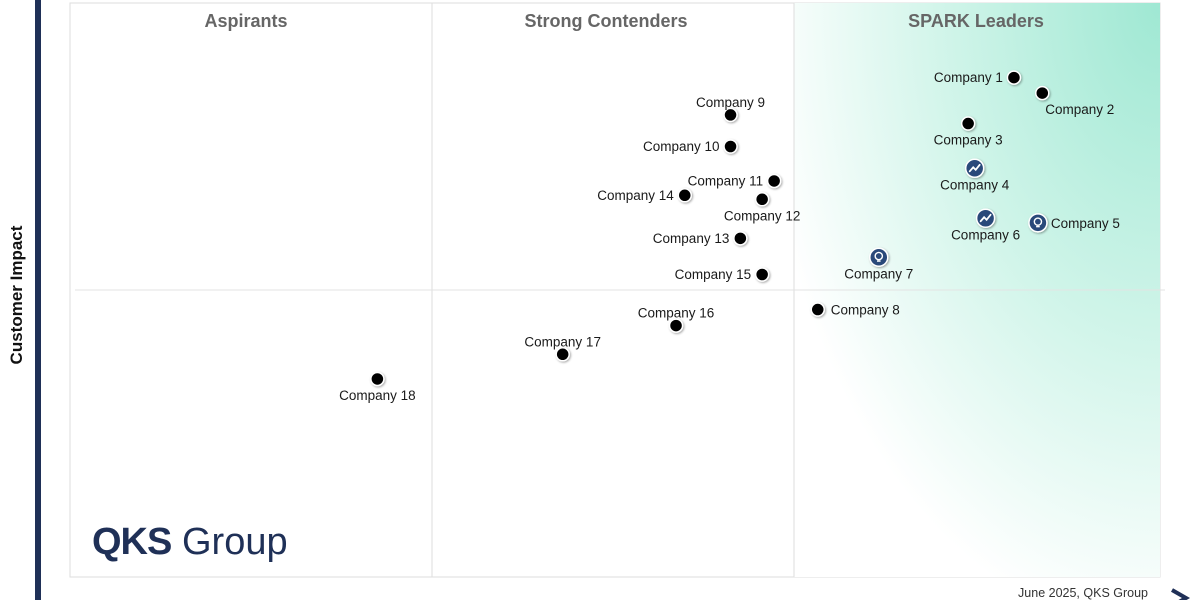 The image size is (1200, 600). What do you see at coordinates (1085, 223) in the screenshot?
I see `point-label: Company 5` at bounding box center [1085, 223].